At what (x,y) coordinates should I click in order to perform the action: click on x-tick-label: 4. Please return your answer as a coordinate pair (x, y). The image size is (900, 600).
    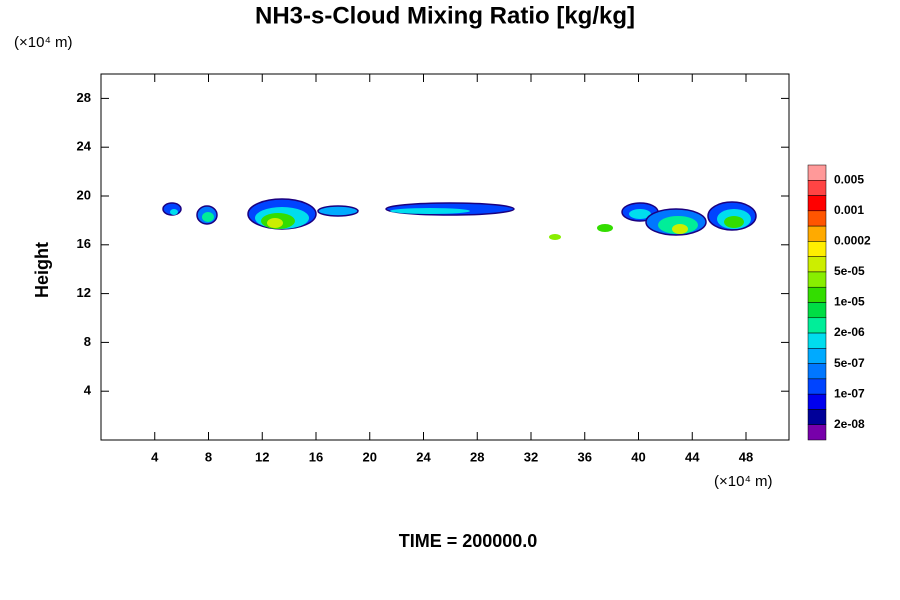
    Looking at the image, I should click on (155, 456).